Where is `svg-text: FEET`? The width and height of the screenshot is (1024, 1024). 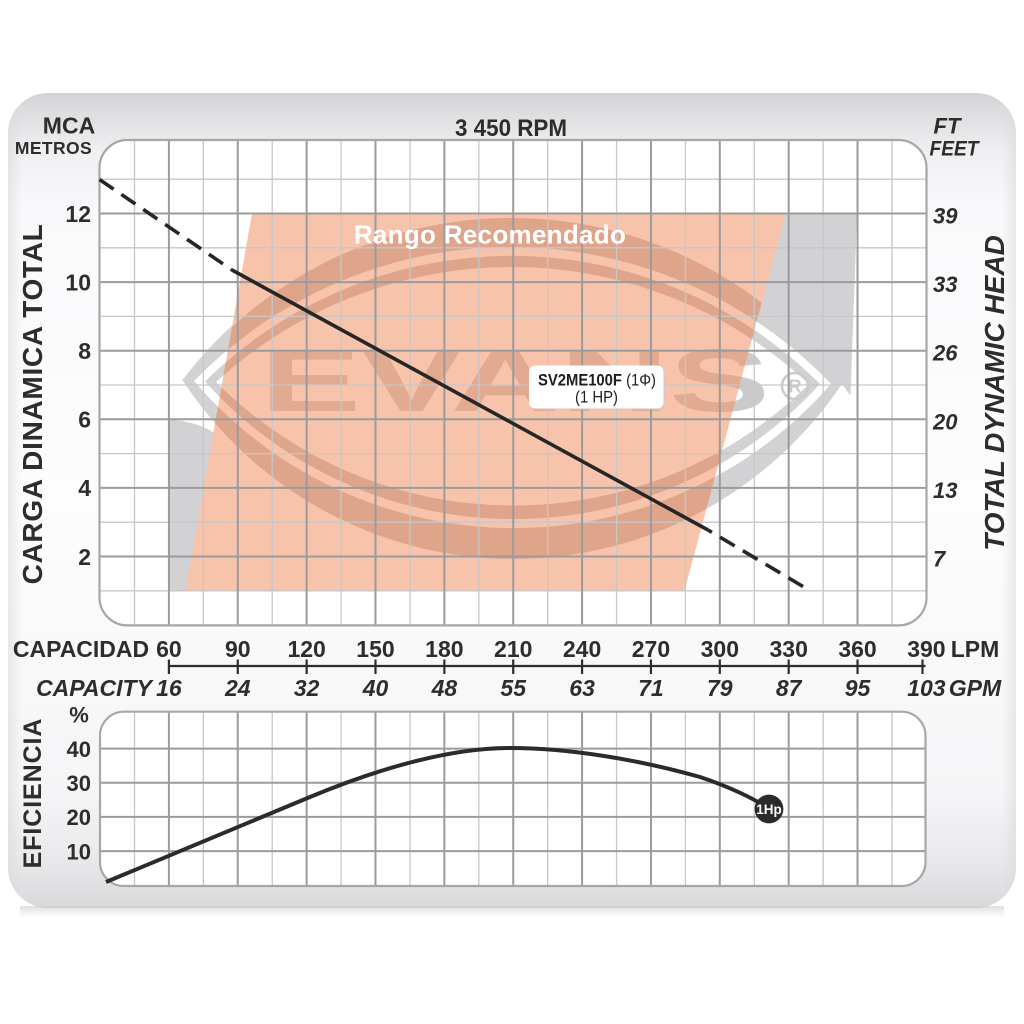
svg-text: FEET is located at coordinates (955, 149).